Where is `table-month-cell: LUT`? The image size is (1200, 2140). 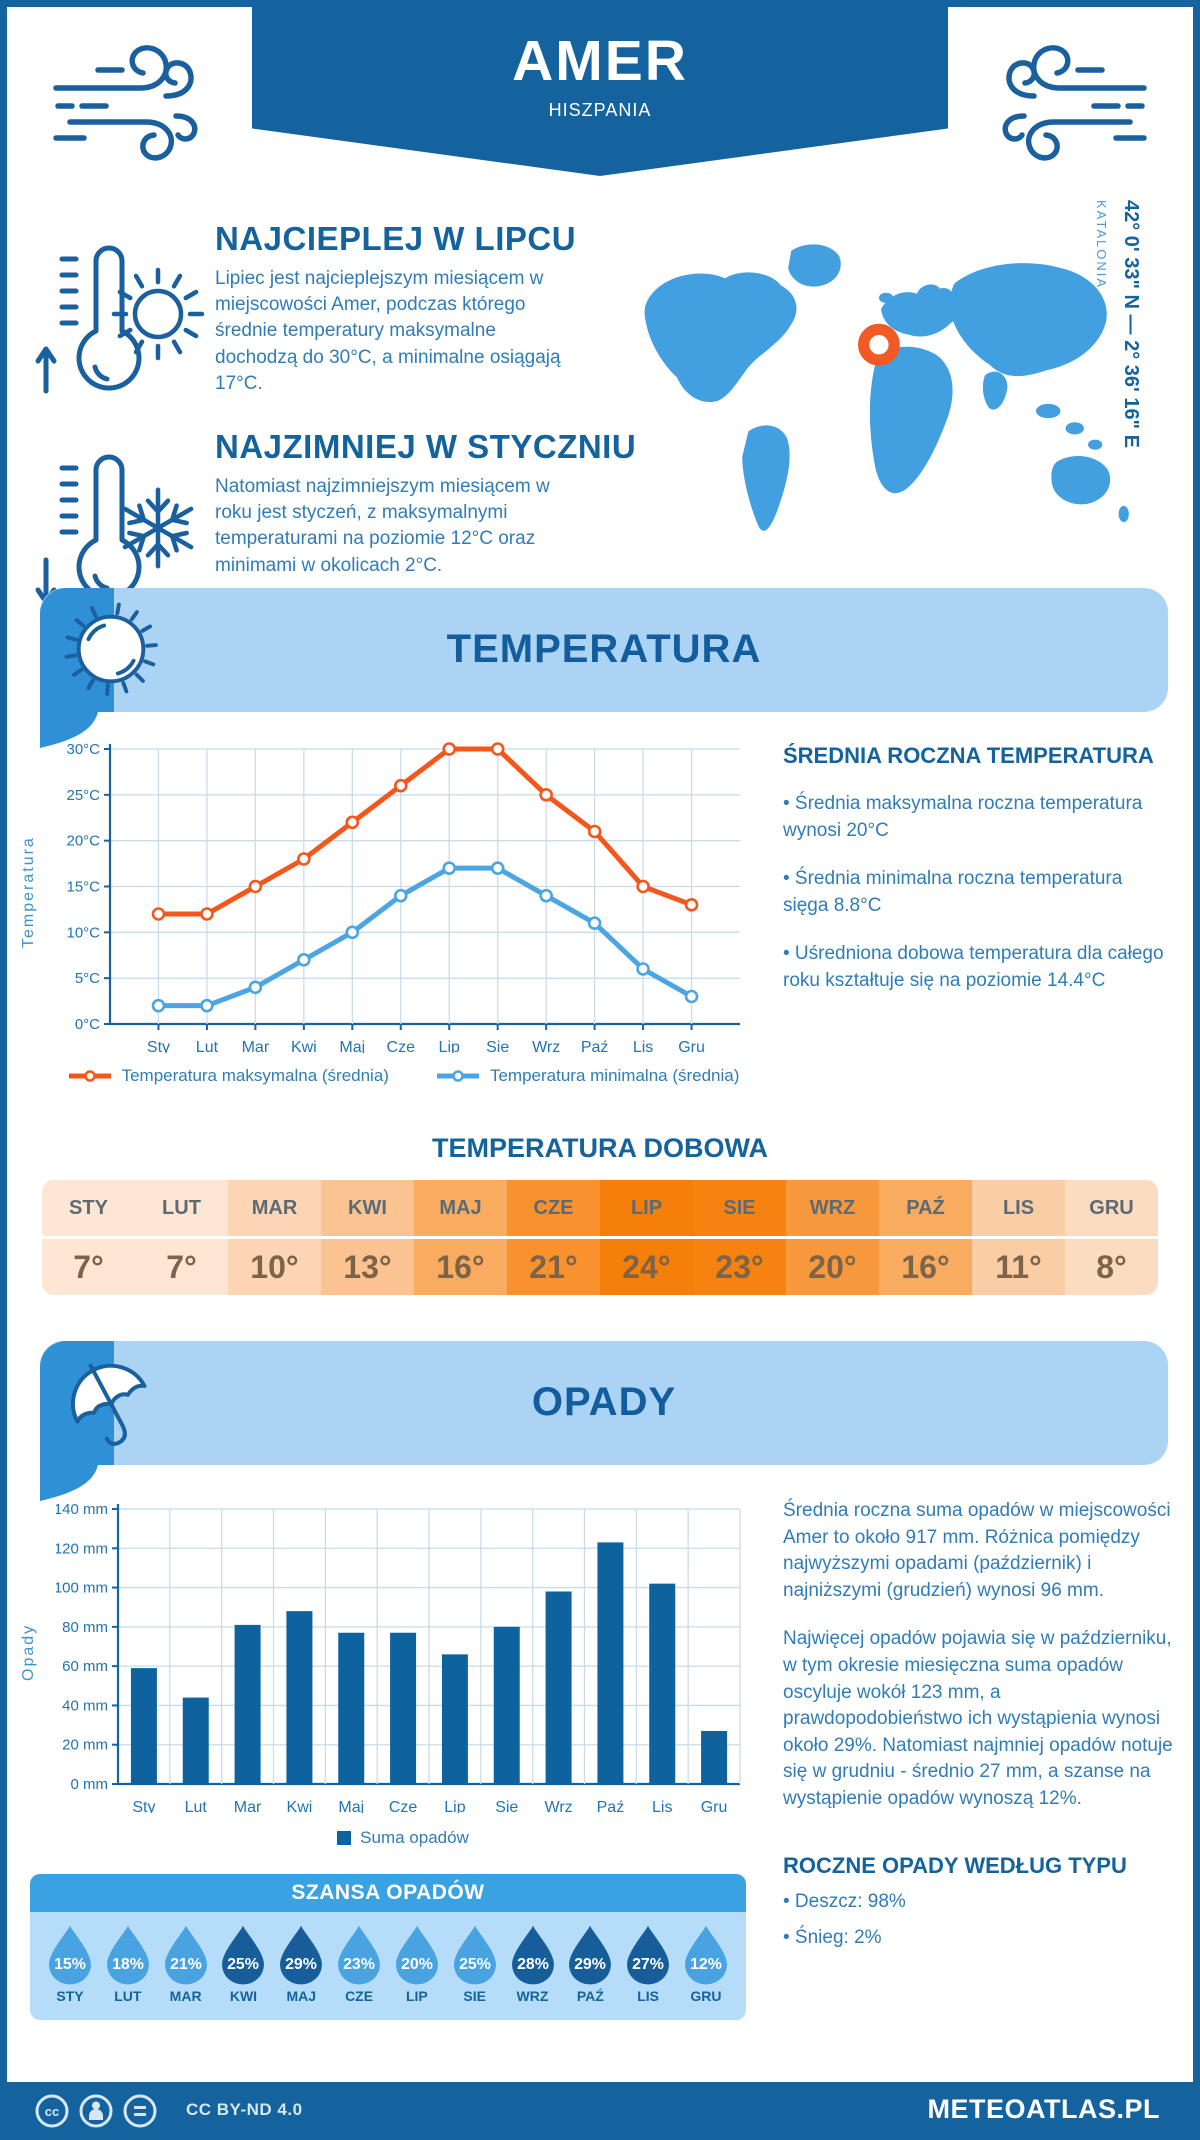 table-month-cell: LUT is located at coordinates (181, 1208).